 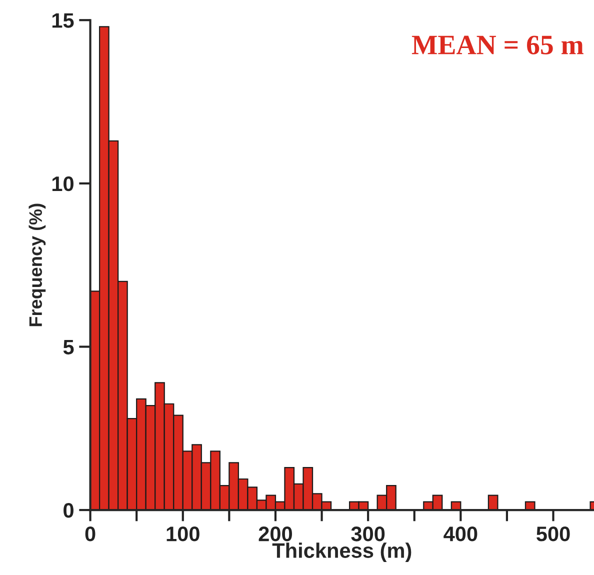 I want to click on y-tick-label: 10, so click(x=63, y=184).